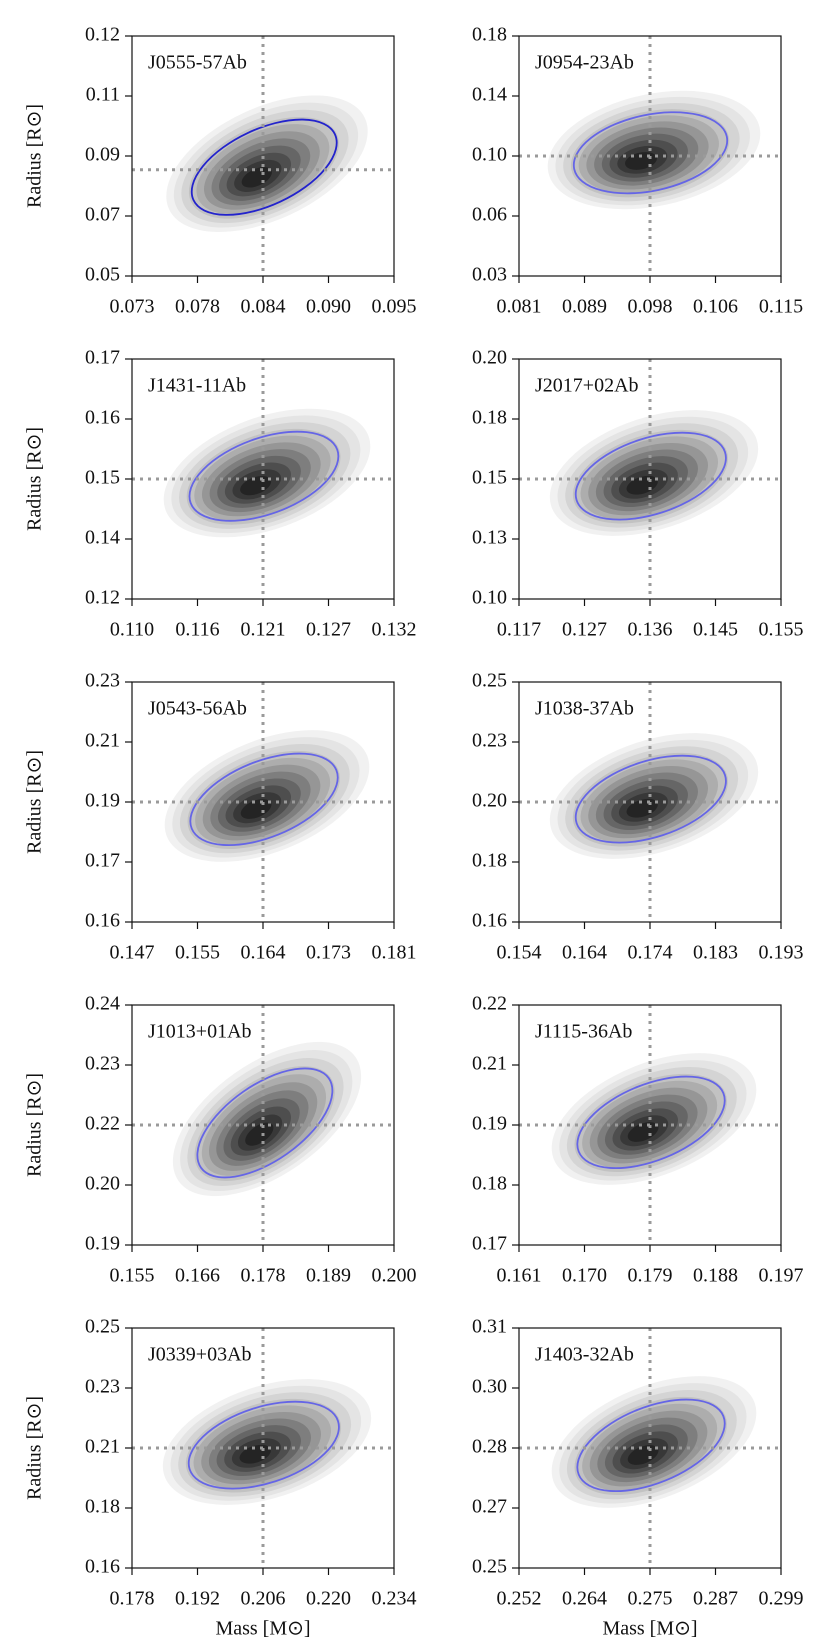  Describe the element at coordinates (489, 1507) in the screenshot. I see `y-tick-label: 0.27` at that location.